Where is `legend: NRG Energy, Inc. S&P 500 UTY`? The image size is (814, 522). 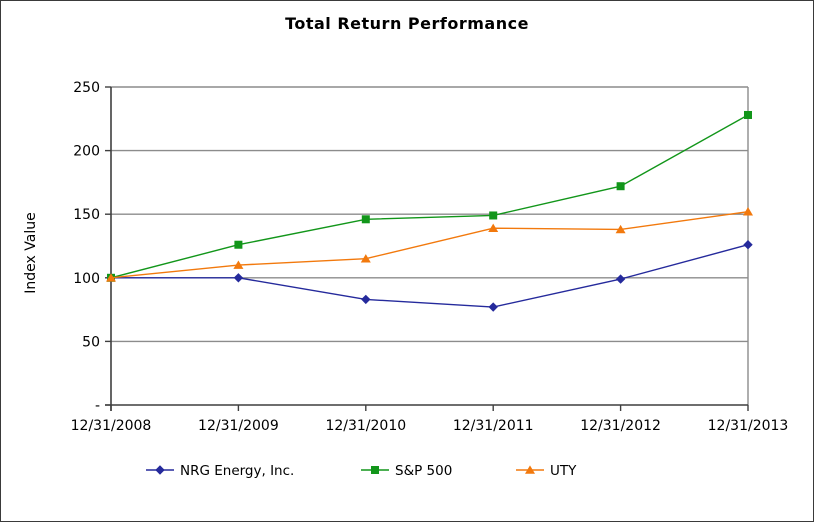
legend: NRG Energy, Inc. S&P 500 UTY is located at coordinates (361, 471).